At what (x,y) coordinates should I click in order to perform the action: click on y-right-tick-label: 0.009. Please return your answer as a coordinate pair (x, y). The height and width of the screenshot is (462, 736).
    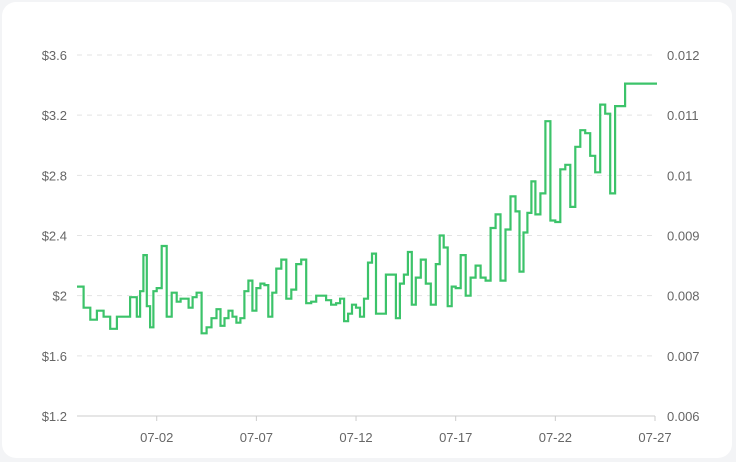
    Looking at the image, I should click on (683, 236).